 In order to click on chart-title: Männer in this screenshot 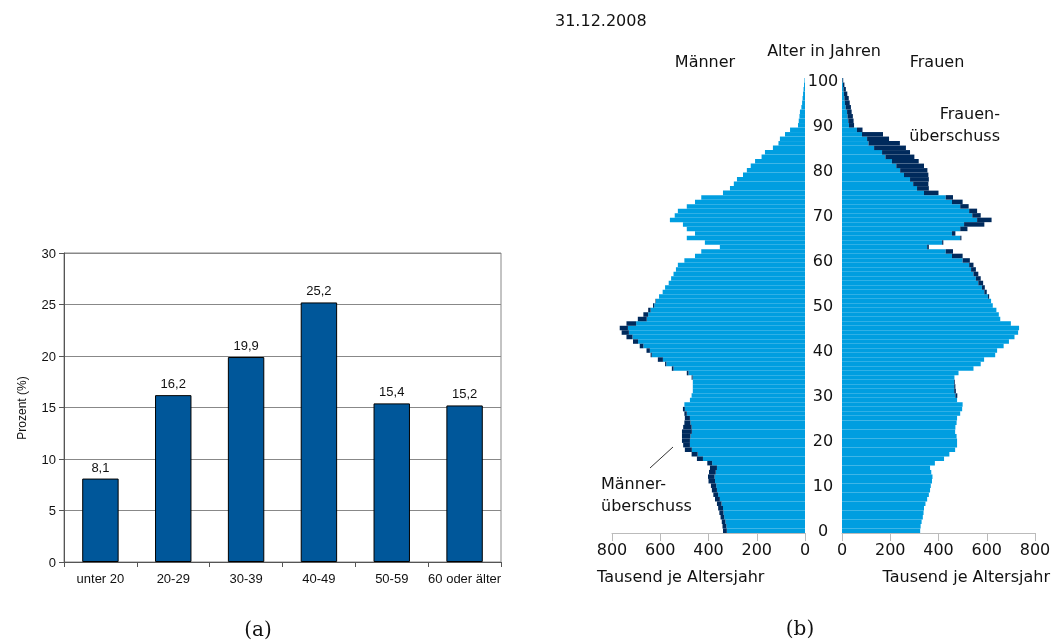, I will do `click(705, 61)`.